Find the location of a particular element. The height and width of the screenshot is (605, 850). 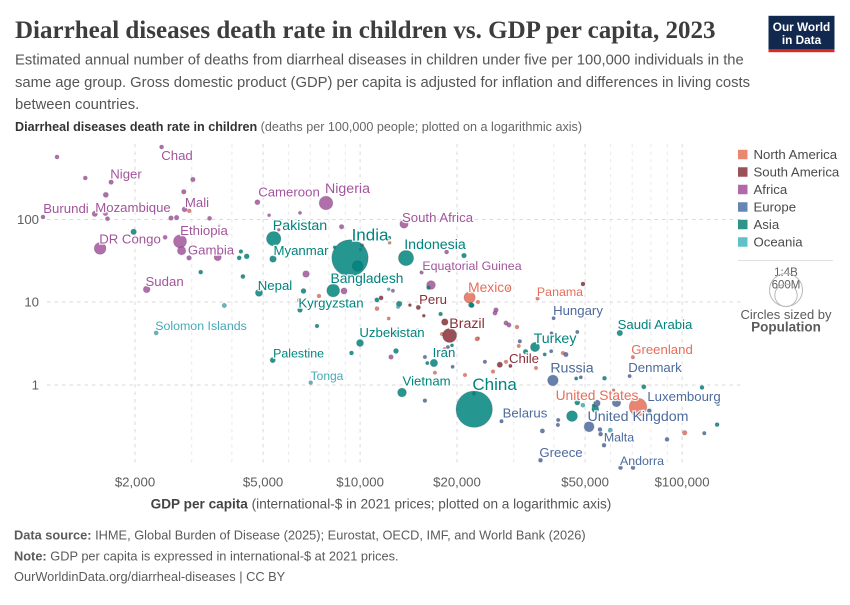

svg-text: Peru is located at coordinates (433, 299).